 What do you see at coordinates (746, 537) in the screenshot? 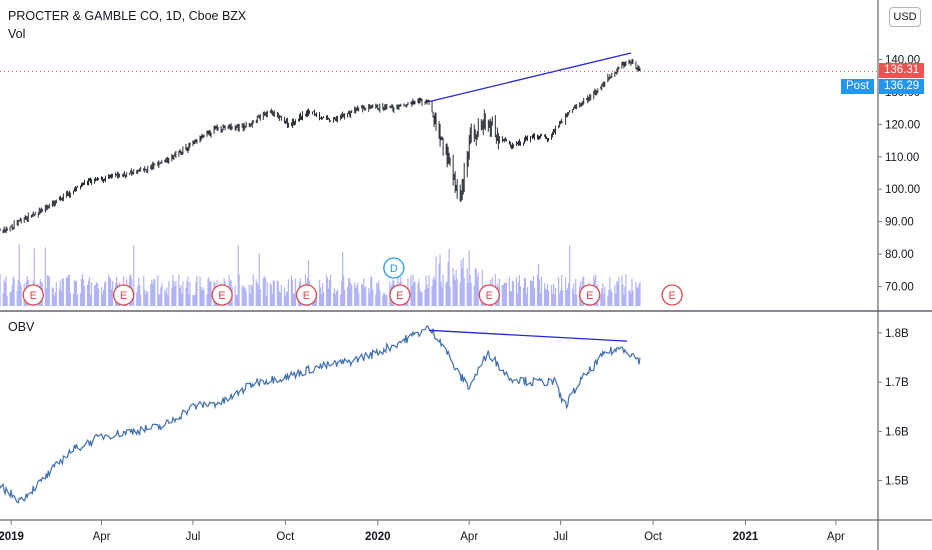
I see `x-tick-label: 2021` at bounding box center [746, 537].